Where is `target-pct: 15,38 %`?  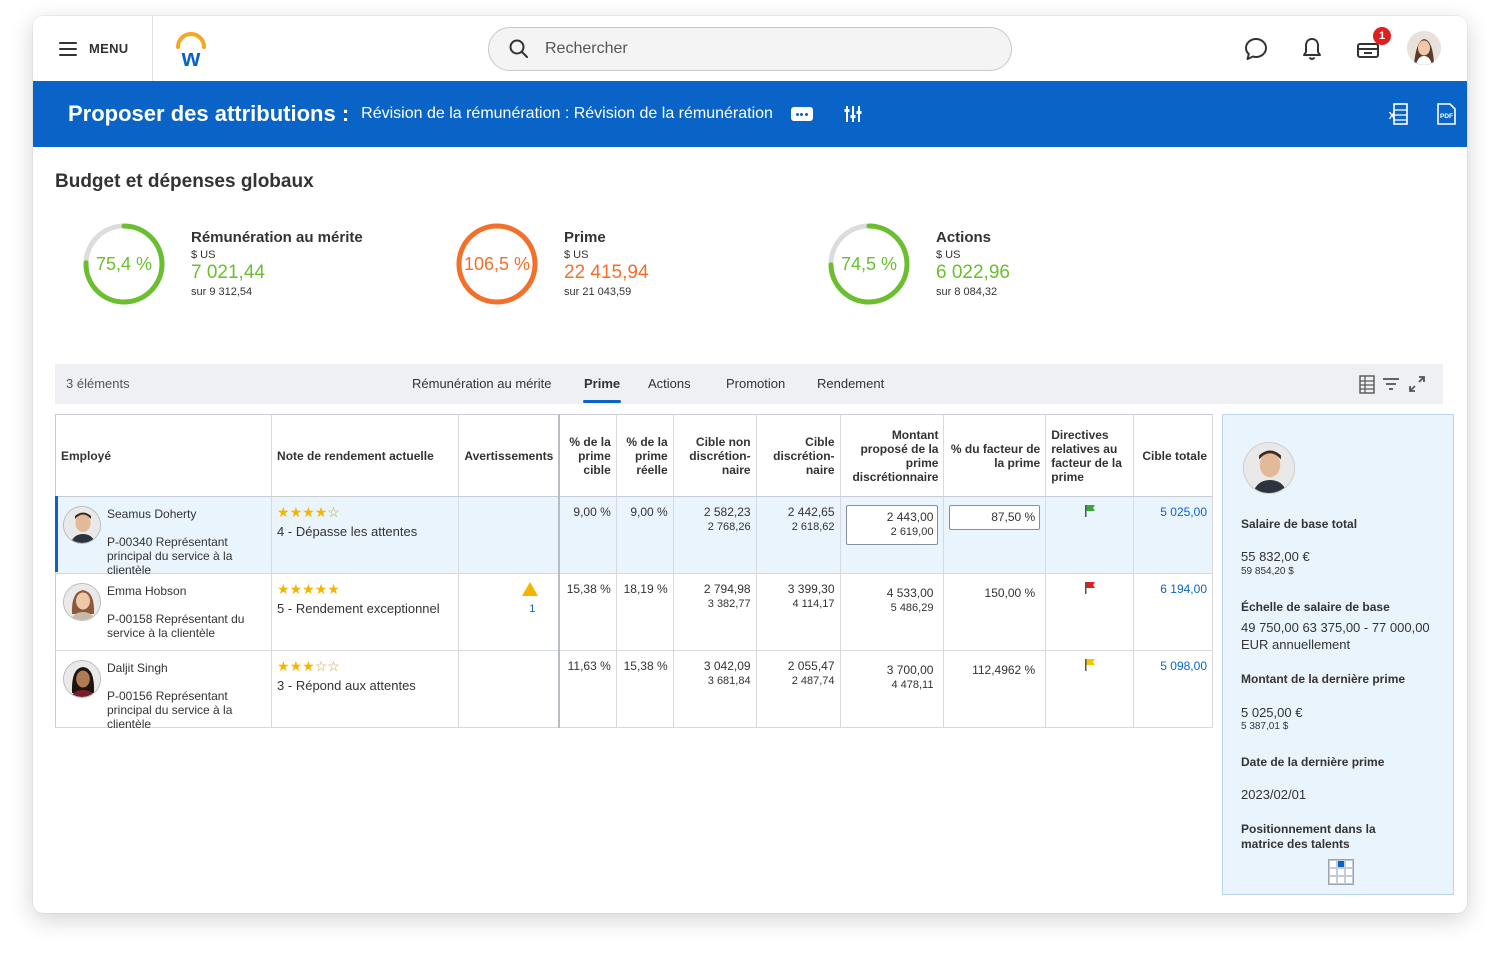
target-pct: 15,38 % is located at coordinates (588, 589).